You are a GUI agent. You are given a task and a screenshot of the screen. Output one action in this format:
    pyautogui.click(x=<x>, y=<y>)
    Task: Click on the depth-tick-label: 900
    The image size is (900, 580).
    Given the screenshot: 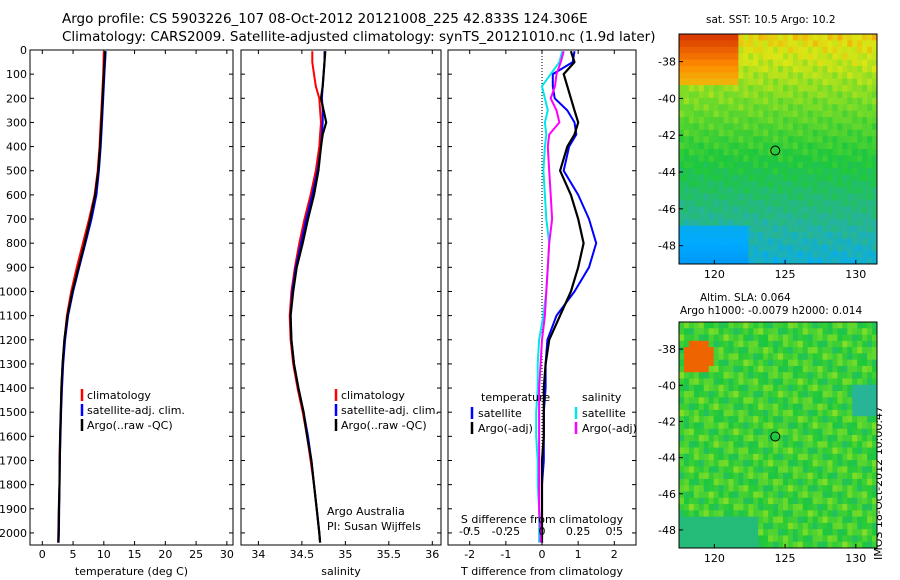 What is the action you would take?
    pyautogui.click(x=16, y=267)
    